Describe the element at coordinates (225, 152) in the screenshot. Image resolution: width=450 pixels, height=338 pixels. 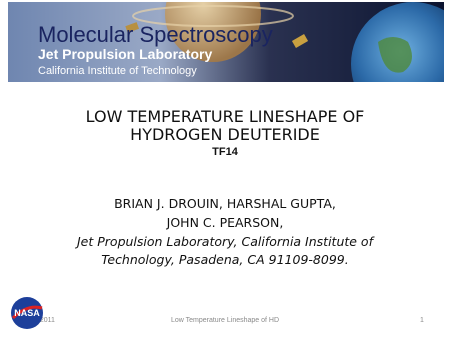
I see `slide-code: TF14` at that location.